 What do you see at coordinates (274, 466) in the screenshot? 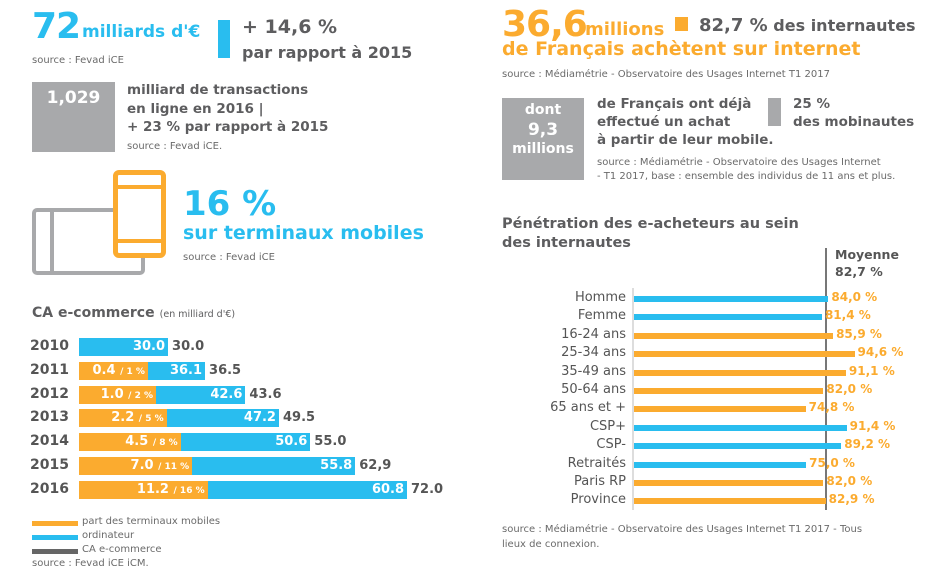
I see `bar-computer: 55.8` at bounding box center [274, 466].